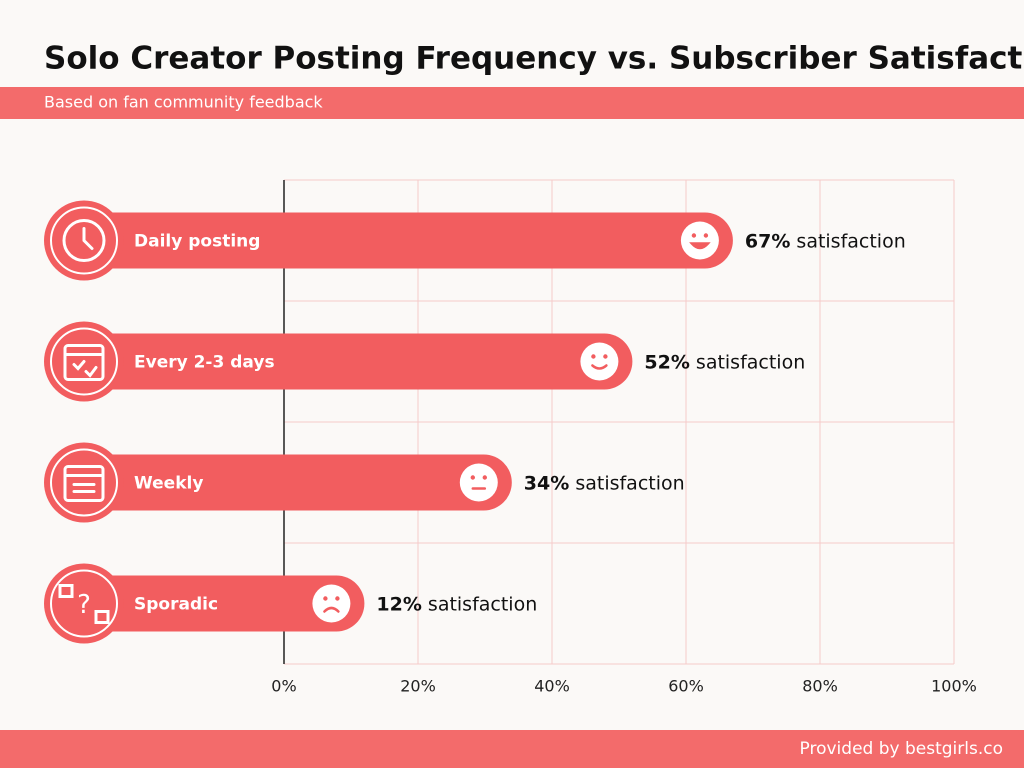 This screenshot has height=768, width=1024. I want to click on category-label: Sporadic, so click(176, 605).